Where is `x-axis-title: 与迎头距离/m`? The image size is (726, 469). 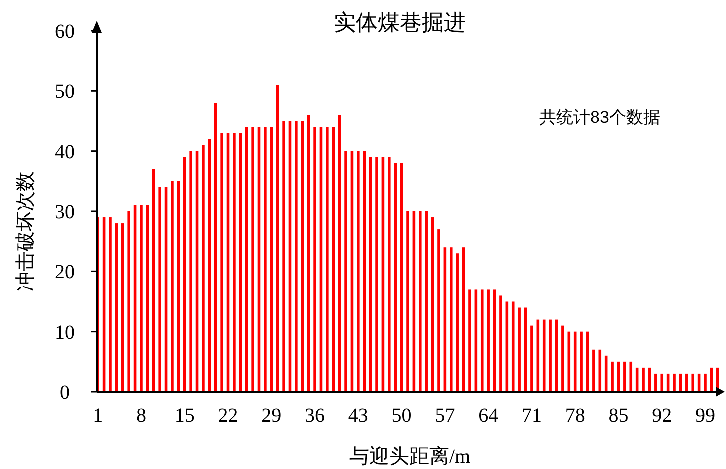
x-axis-title: 与迎头距离/m is located at coordinates (410, 457).